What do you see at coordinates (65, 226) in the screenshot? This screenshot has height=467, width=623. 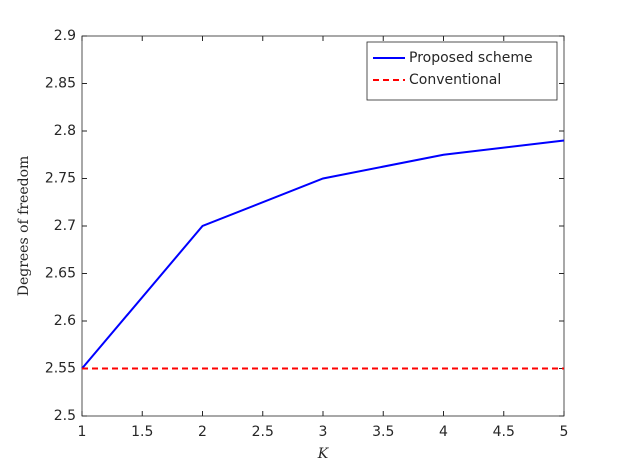 I see `y-tick-label: 2.7` at bounding box center [65, 226].